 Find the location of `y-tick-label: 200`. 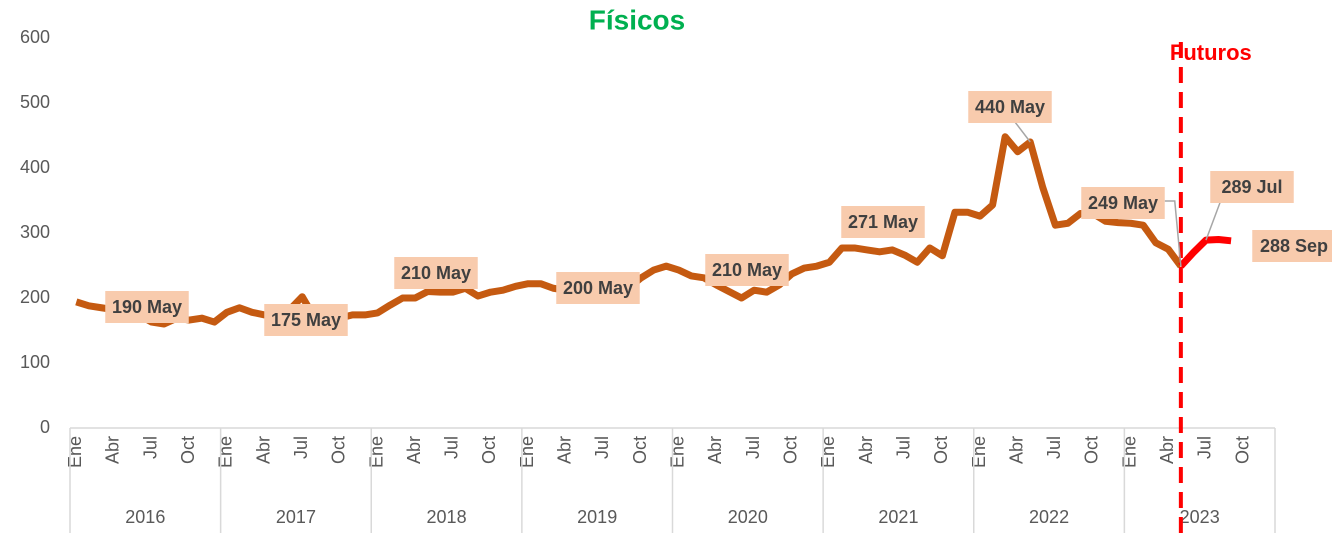

y-tick-label: 200 is located at coordinates (35, 297).